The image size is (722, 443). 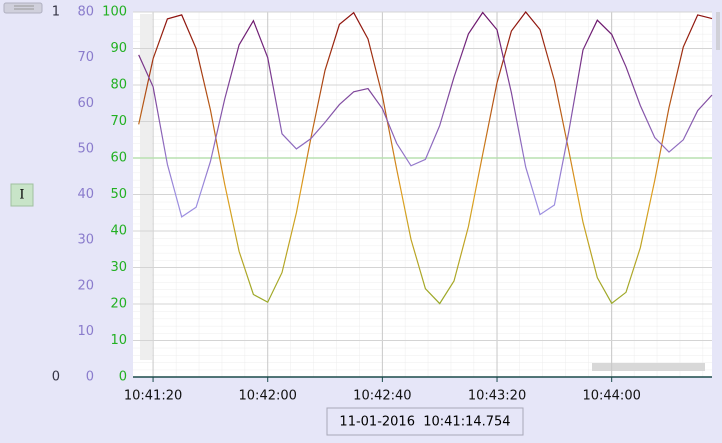 I want to click on timestamp: 11-01-2016 10:41:14.754, so click(x=424, y=422).